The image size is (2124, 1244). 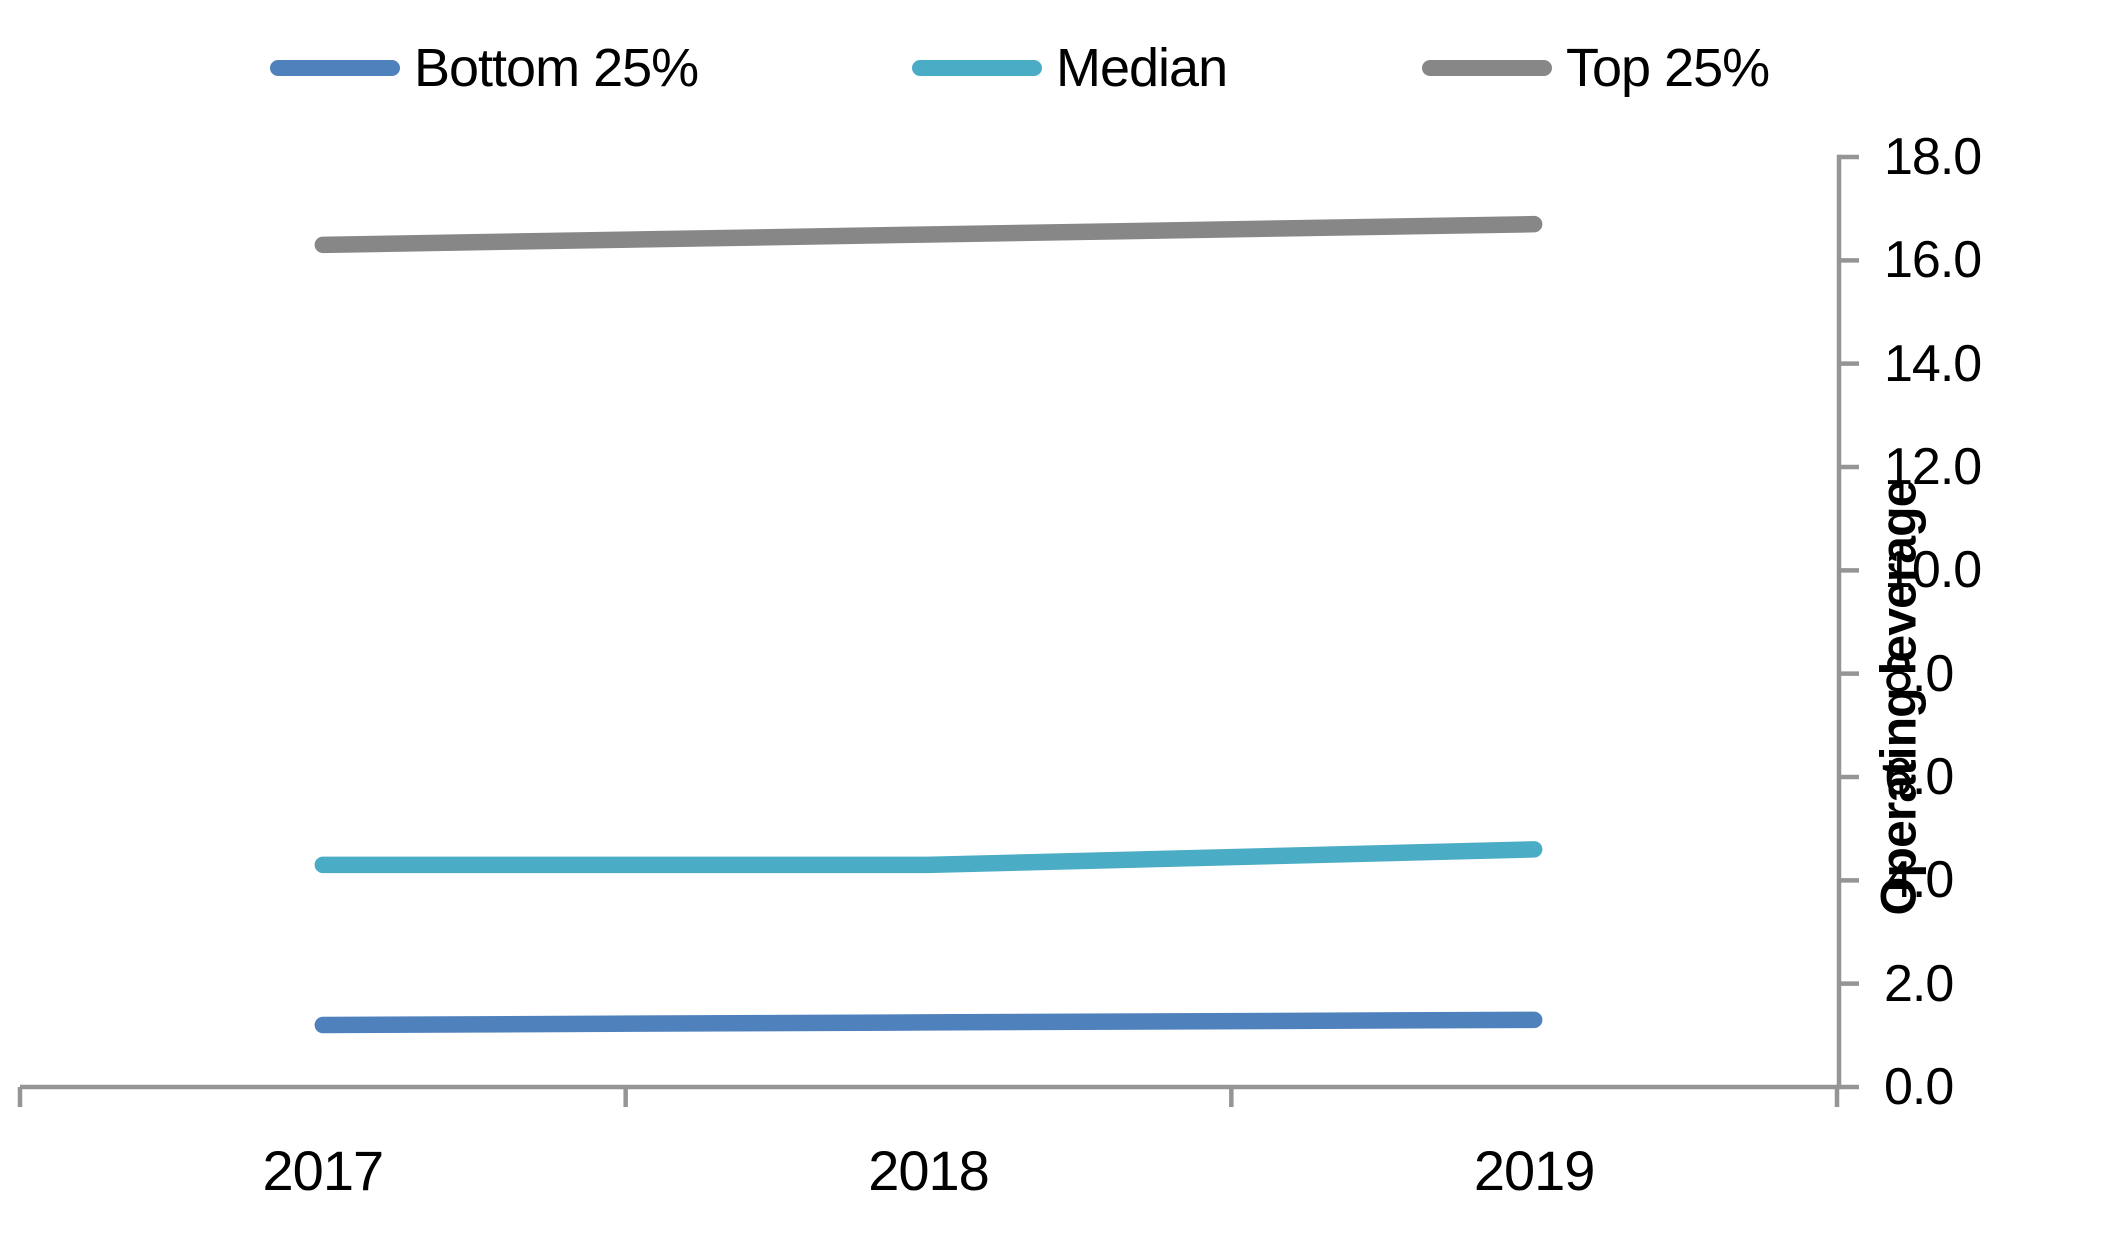 What do you see at coordinates (1933, 157) in the screenshot?
I see `y-axis-tick-label: 18.0` at bounding box center [1933, 157].